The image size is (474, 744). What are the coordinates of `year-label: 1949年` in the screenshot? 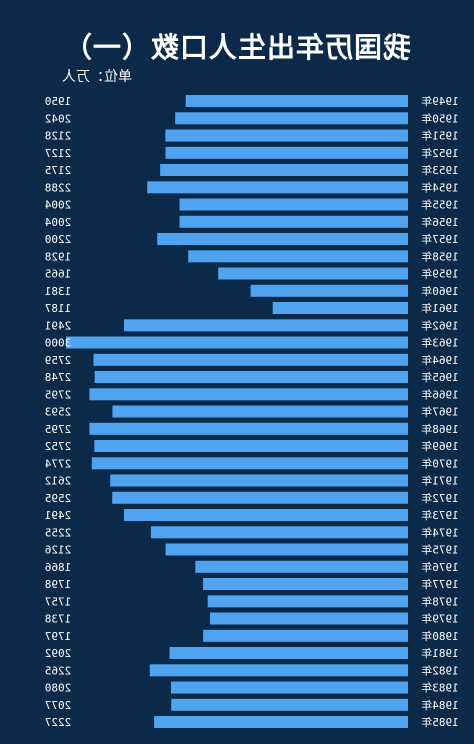 It's located at (440, 101).